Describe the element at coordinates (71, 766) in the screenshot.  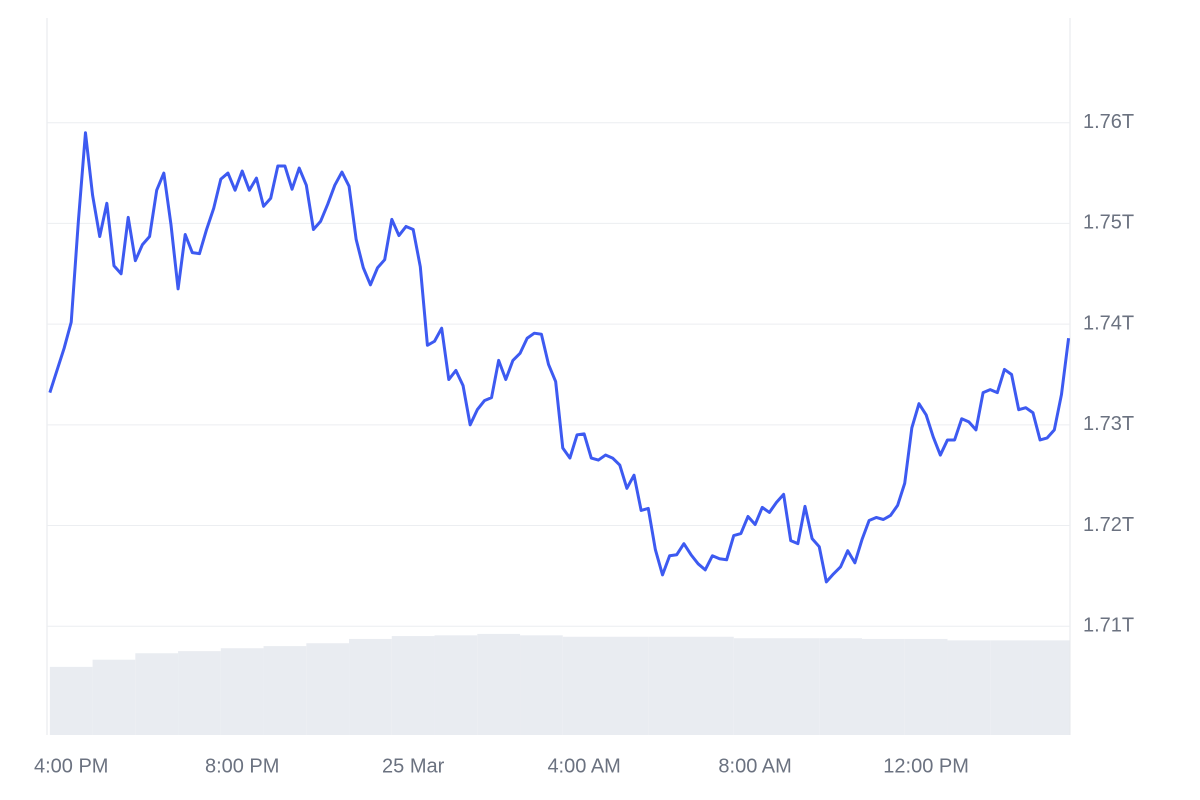
I see `x-tick-label: 4:00 PM` at that location.